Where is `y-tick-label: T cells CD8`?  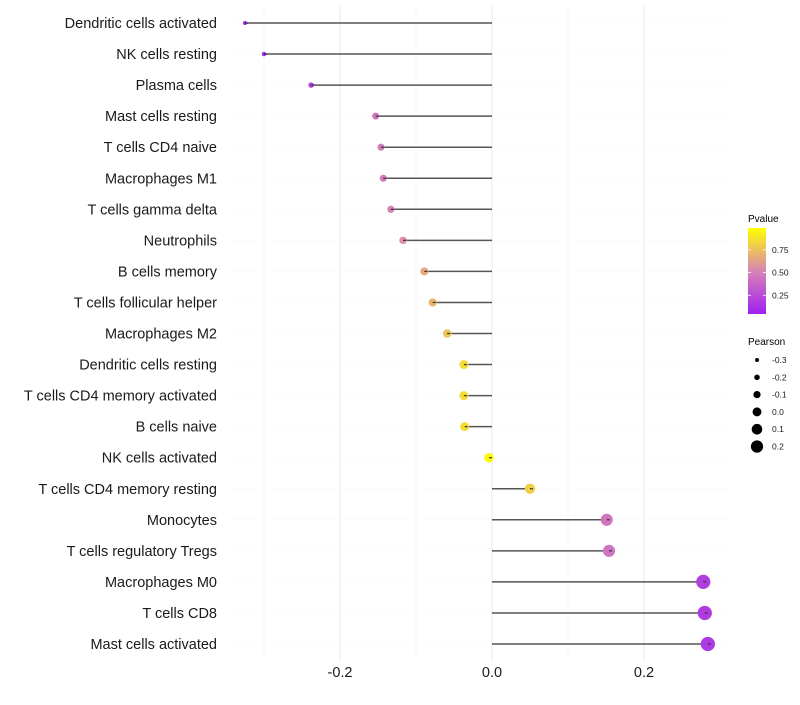
y-tick-label: T cells CD8 is located at coordinates (179, 614).